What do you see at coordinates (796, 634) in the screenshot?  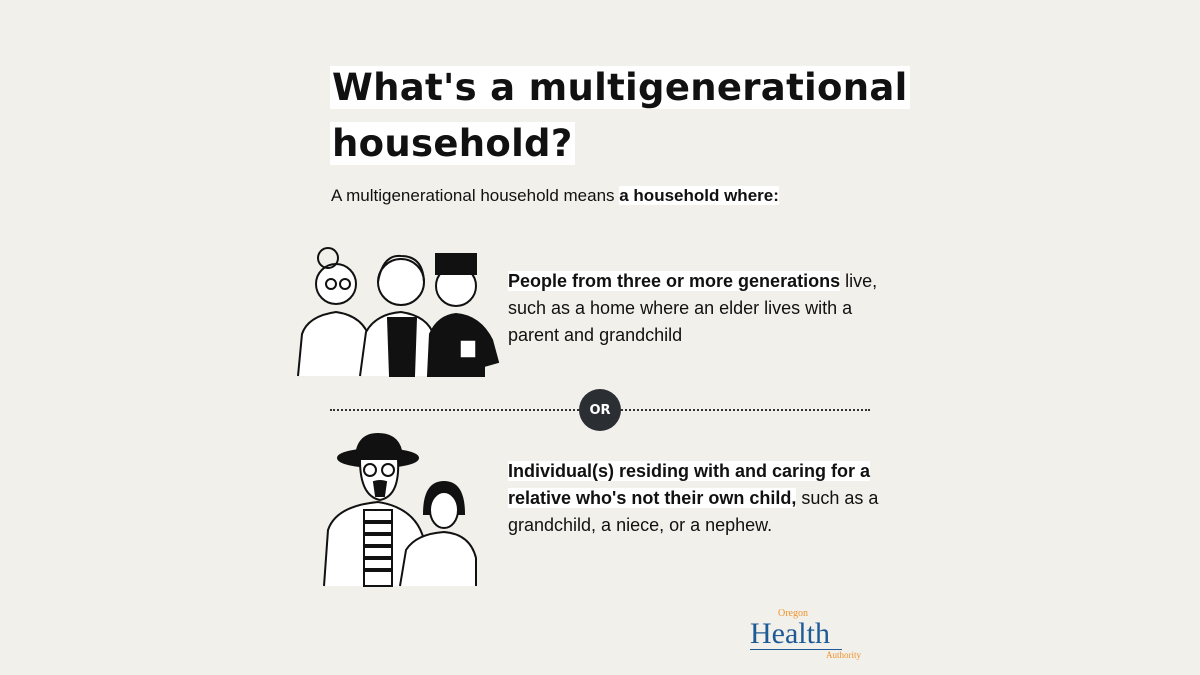 I see `logo-health: Health` at bounding box center [796, 634].